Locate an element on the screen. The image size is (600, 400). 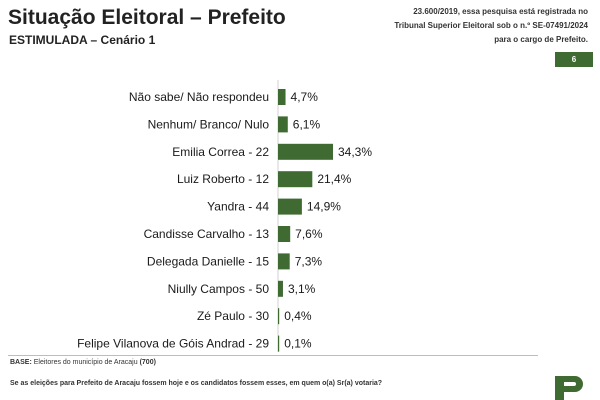
data-label: 21,4% is located at coordinates (334, 179).